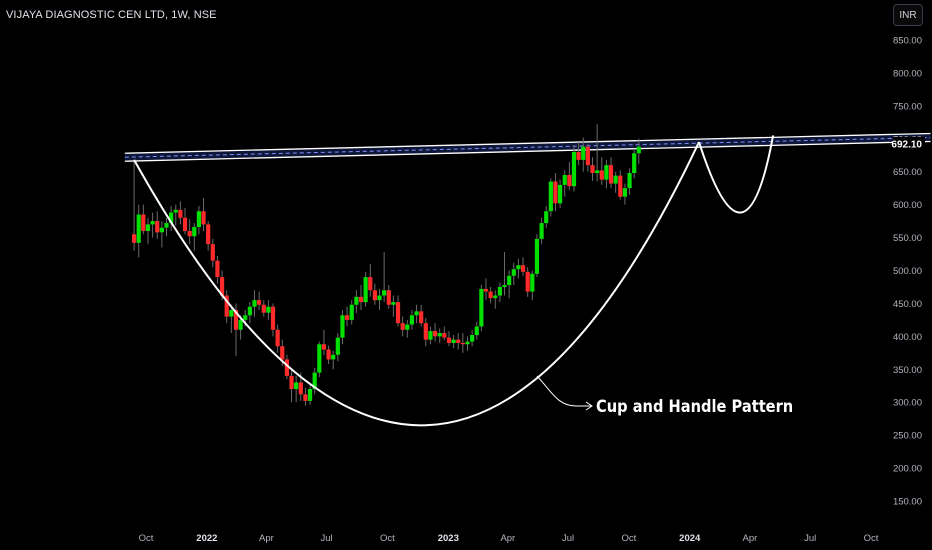  I want to click on y-tick-label: 400.00, so click(907, 337).